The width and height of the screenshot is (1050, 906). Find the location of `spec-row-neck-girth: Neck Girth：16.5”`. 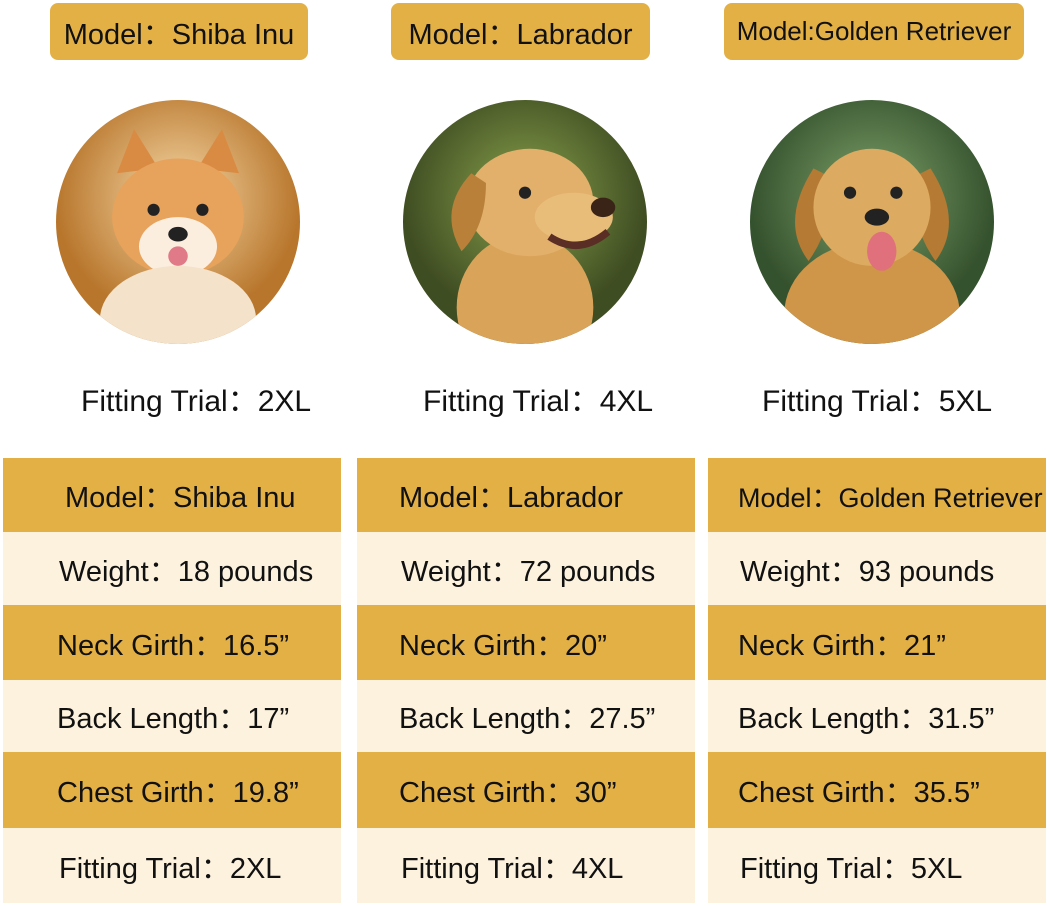

spec-row-neck-girth: Neck Girth：16.5” is located at coordinates (172, 642).